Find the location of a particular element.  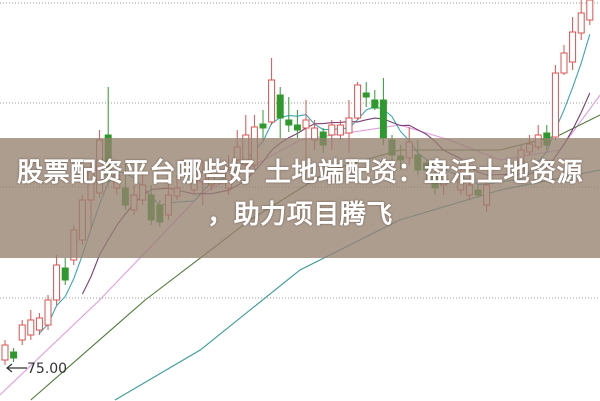

low-marker-arrowhead is located at coordinates (9, 368).